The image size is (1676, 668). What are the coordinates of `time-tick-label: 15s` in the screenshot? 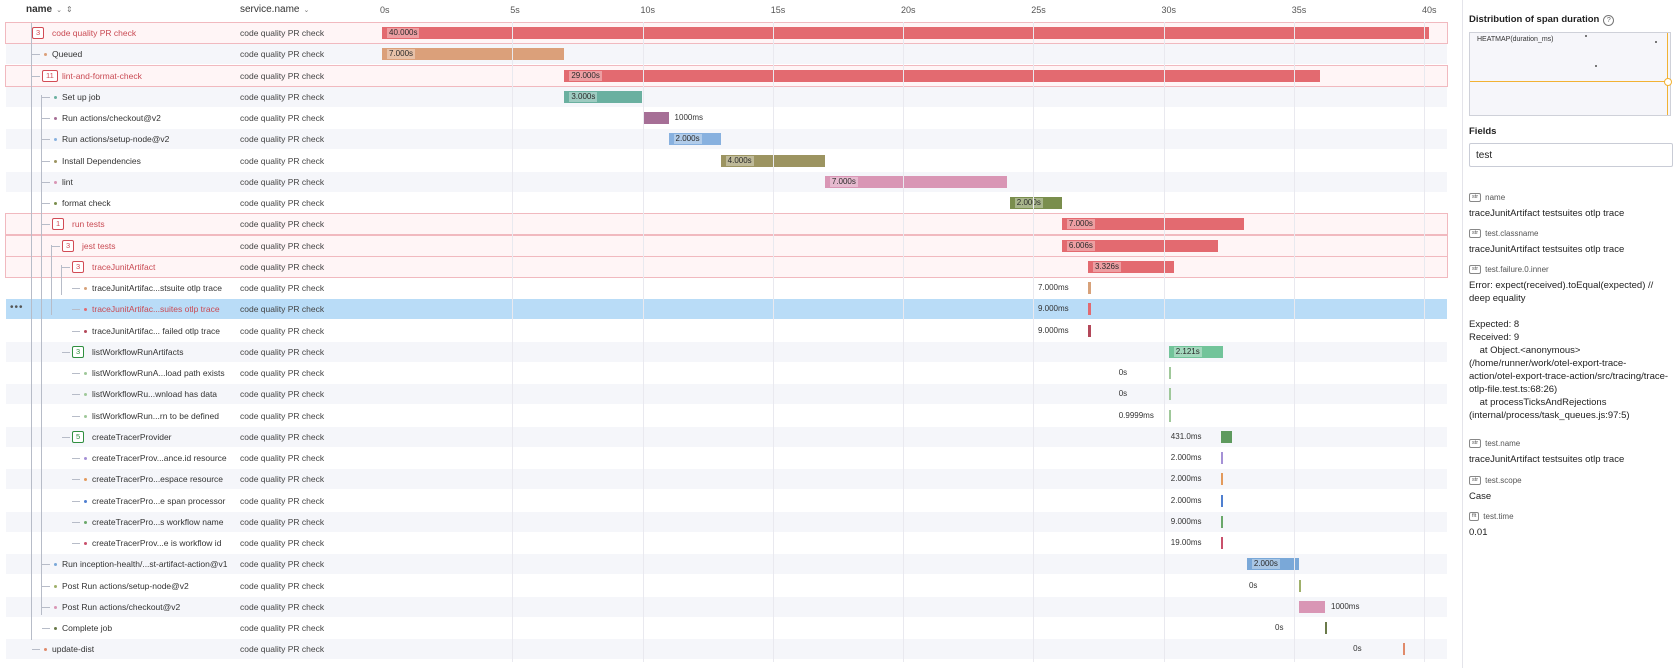 It's located at (778, 10).